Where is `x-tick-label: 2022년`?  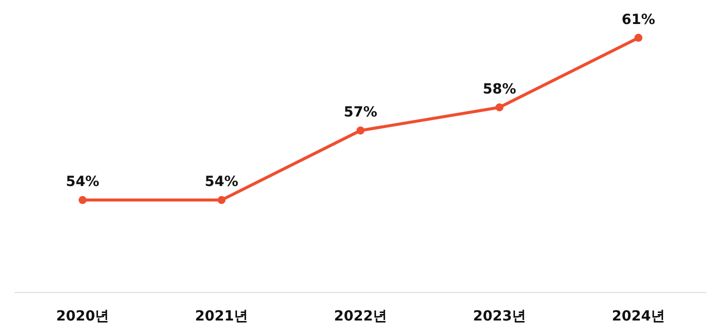
x-tick-label: 2022년 is located at coordinates (360, 316).